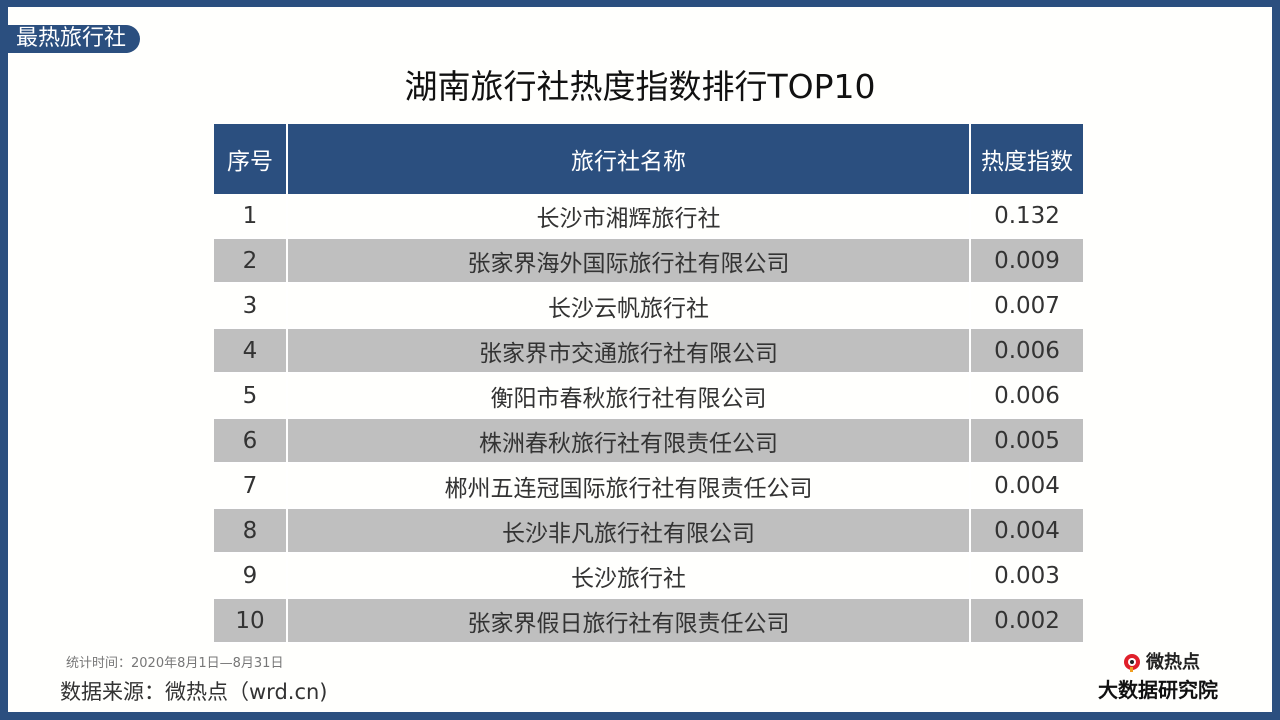 The height and width of the screenshot is (720, 1280). Describe the element at coordinates (251, 441) in the screenshot. I see `rank-cell: 6` at that location.